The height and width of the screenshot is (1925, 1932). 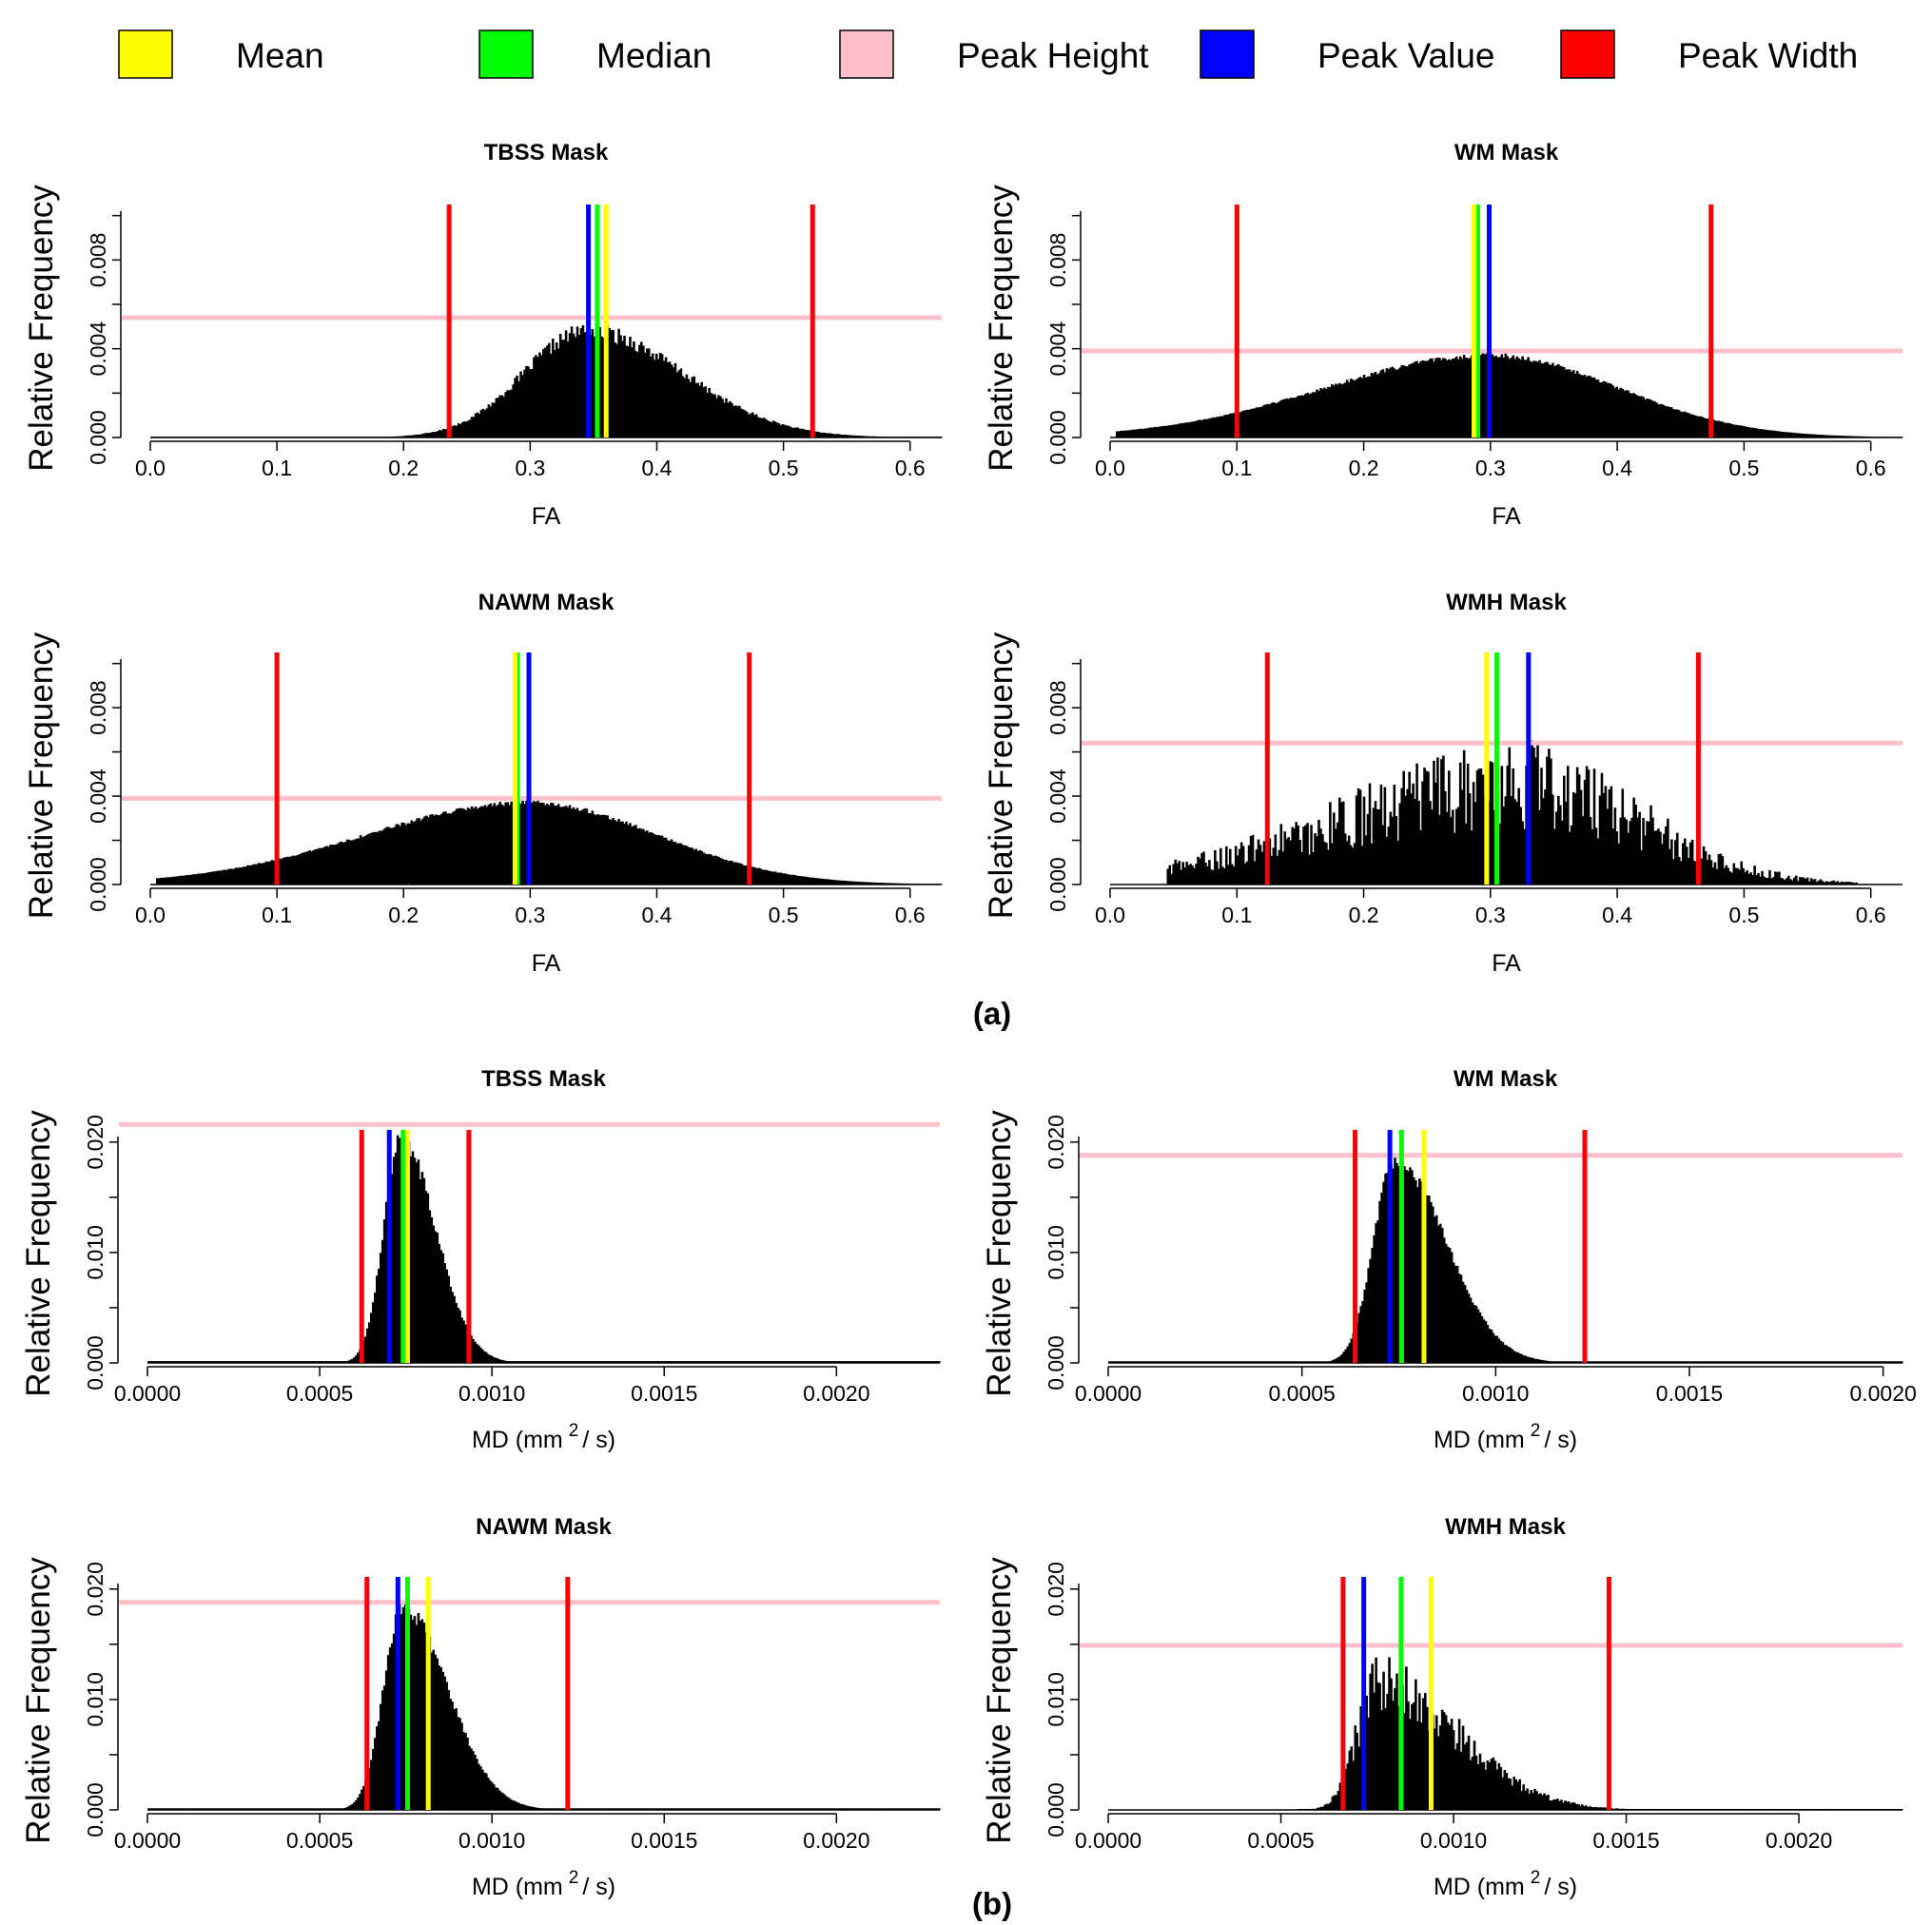 I want to click on panel-label-b: (b), so click(x=992, y=1903).